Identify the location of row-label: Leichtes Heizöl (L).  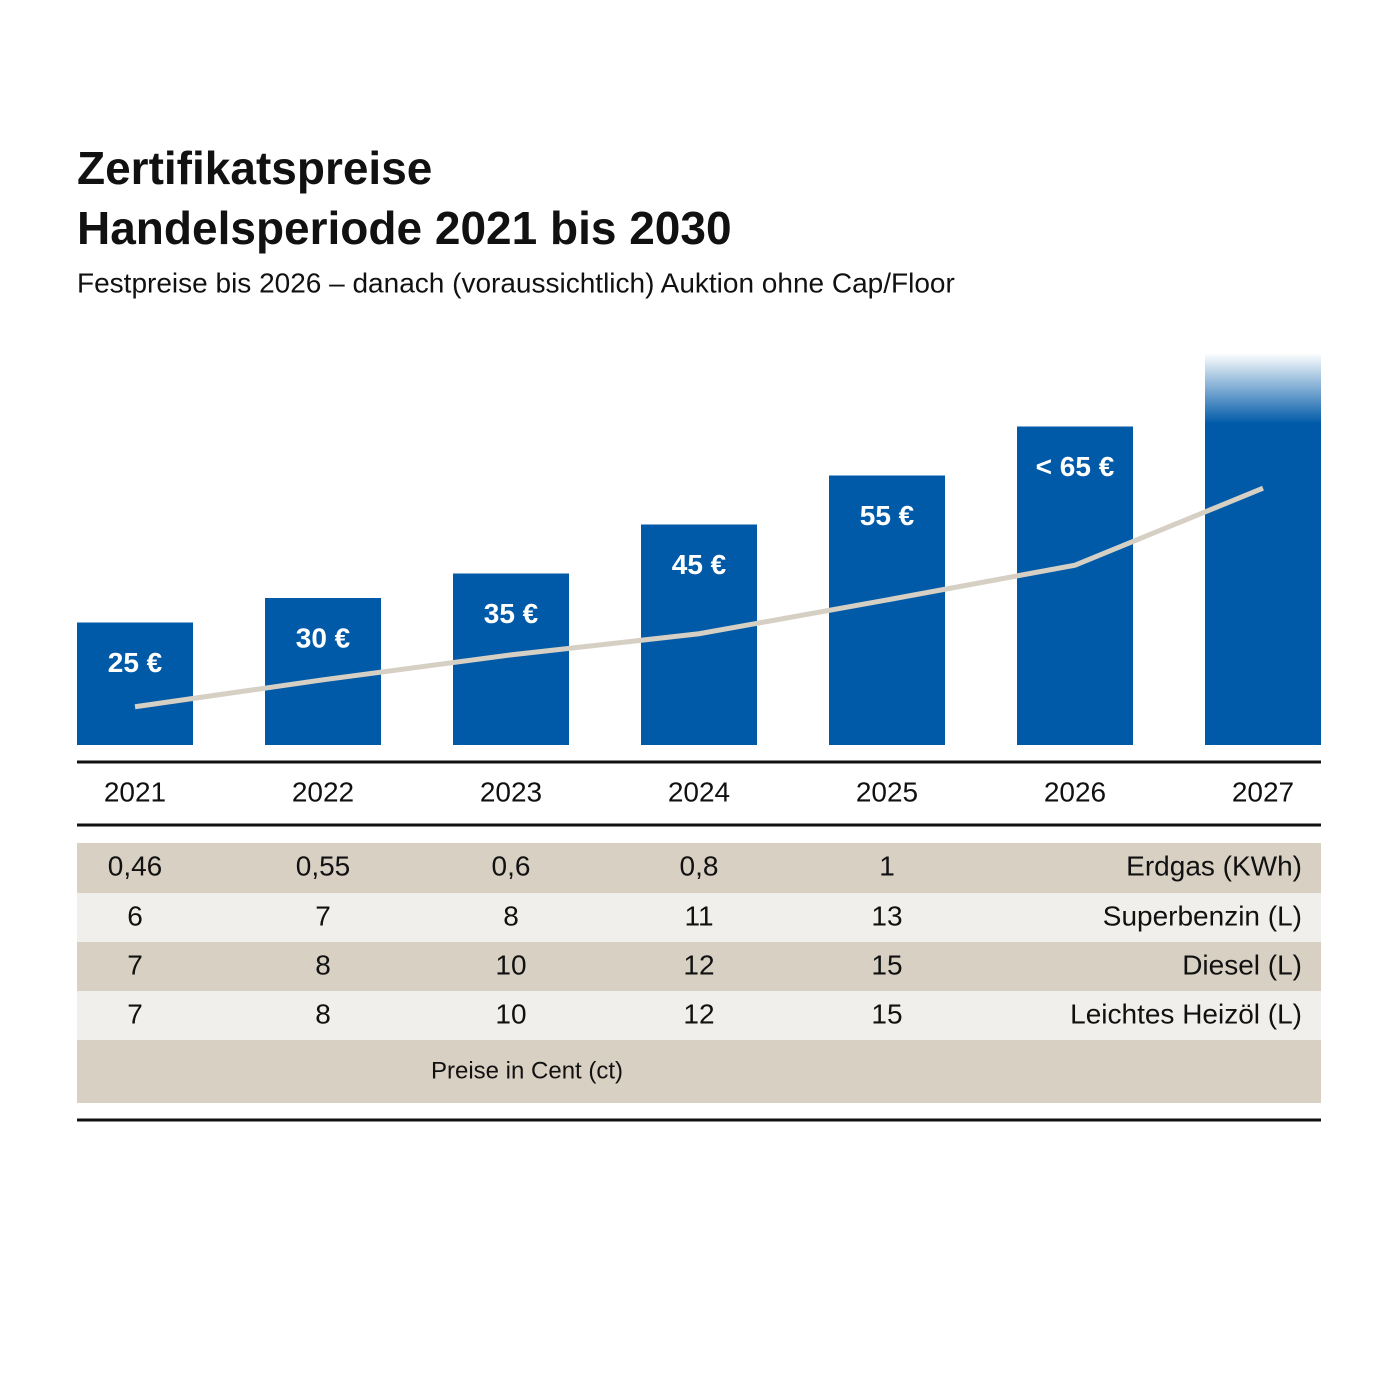
(1186, 1013).